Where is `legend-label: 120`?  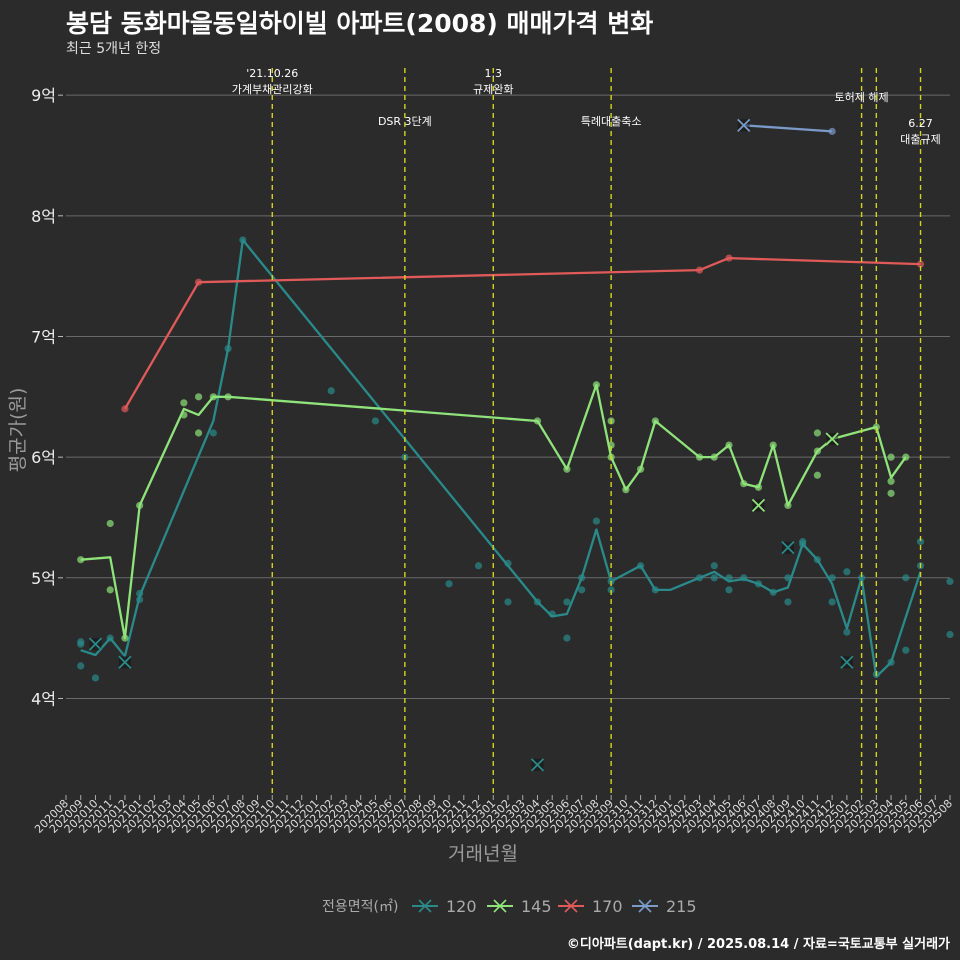
legend-label: 120 is located at coordinates (461, 906).